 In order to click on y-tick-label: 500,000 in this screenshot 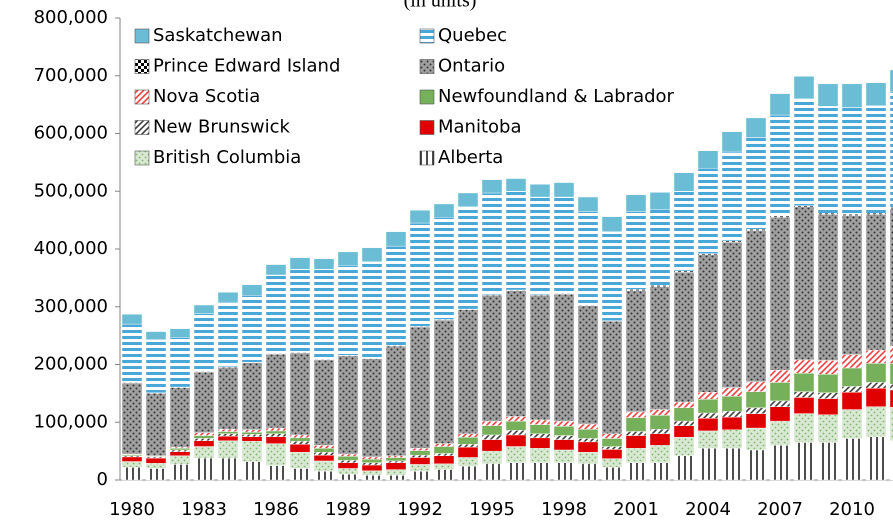, I will do `click(71, 190)`.